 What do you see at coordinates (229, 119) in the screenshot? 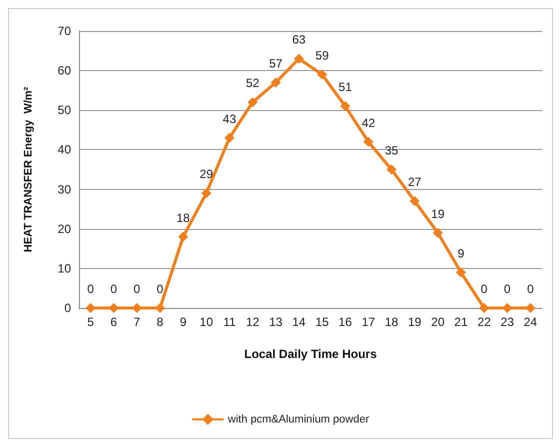
I see `data-label: 43` at bounding box center [229, 119].